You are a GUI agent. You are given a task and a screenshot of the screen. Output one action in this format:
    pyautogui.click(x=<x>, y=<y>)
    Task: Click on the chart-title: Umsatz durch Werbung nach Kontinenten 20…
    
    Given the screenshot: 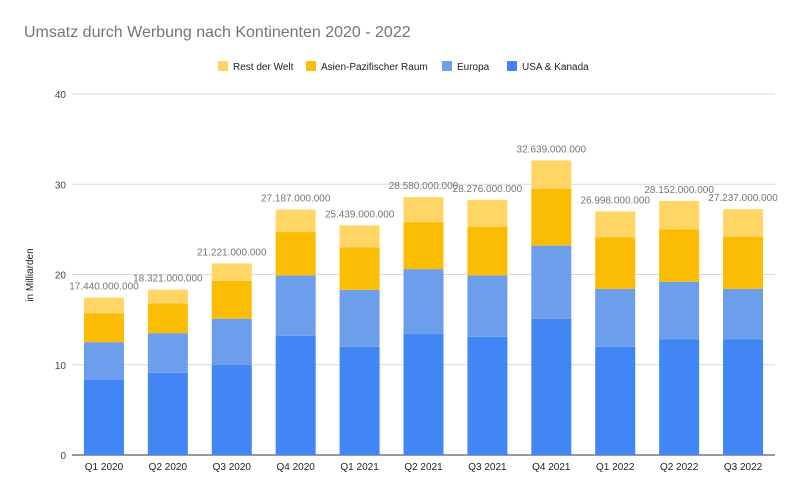 What is the action you would take?
    pyautogui.click(x=217, y=32)
    